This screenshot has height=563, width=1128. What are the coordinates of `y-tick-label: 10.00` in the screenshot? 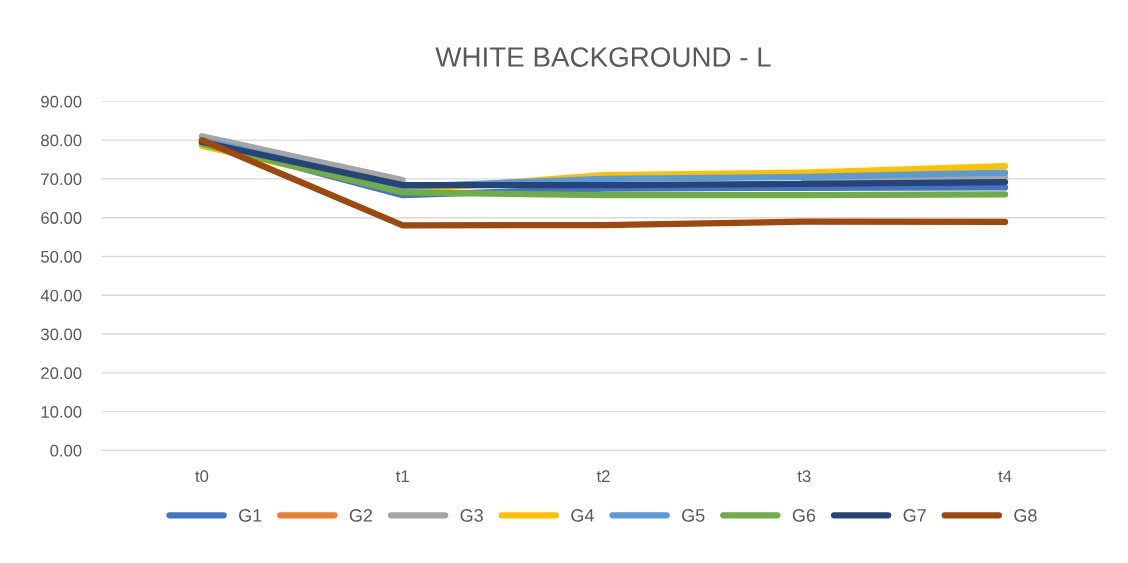 It's located at (61, 412).